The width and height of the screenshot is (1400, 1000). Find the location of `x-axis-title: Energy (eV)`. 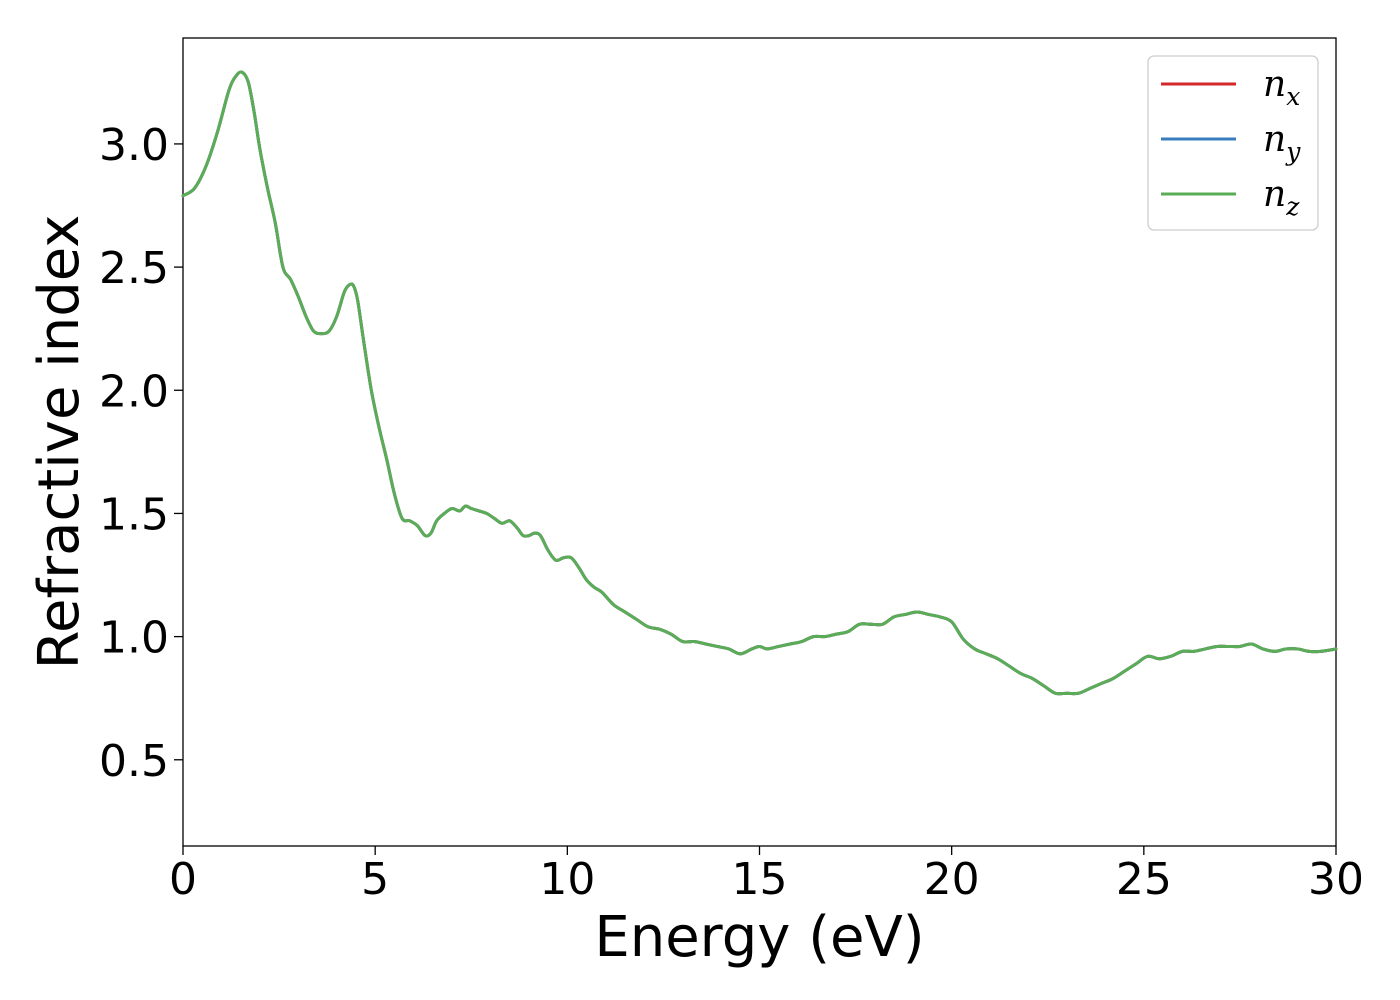

x-axis-title: Energy (eV) is located at coordinates (759, 937).